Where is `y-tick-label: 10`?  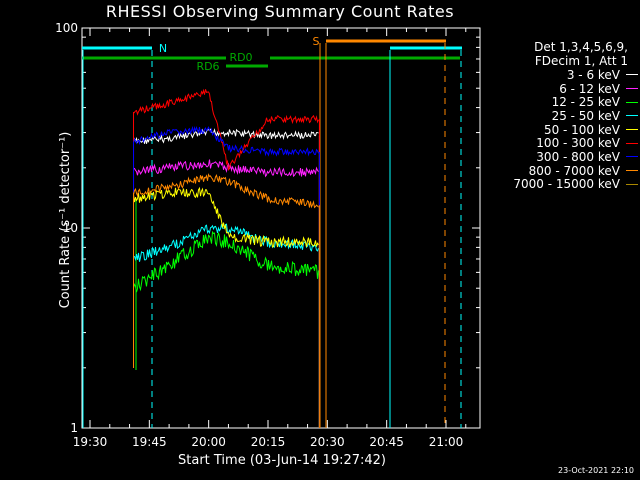
y-tick-label: 10 is located at coordinates (70, 228).